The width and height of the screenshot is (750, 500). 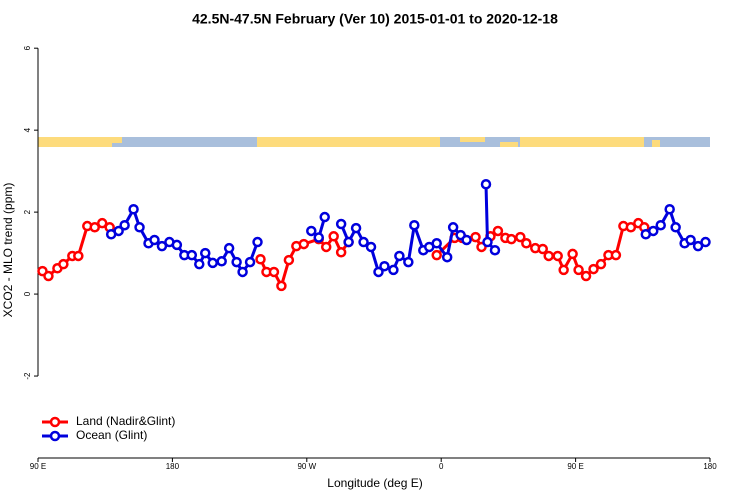 I want to click on y-tick-label: -2, so click(x=27, y=376).